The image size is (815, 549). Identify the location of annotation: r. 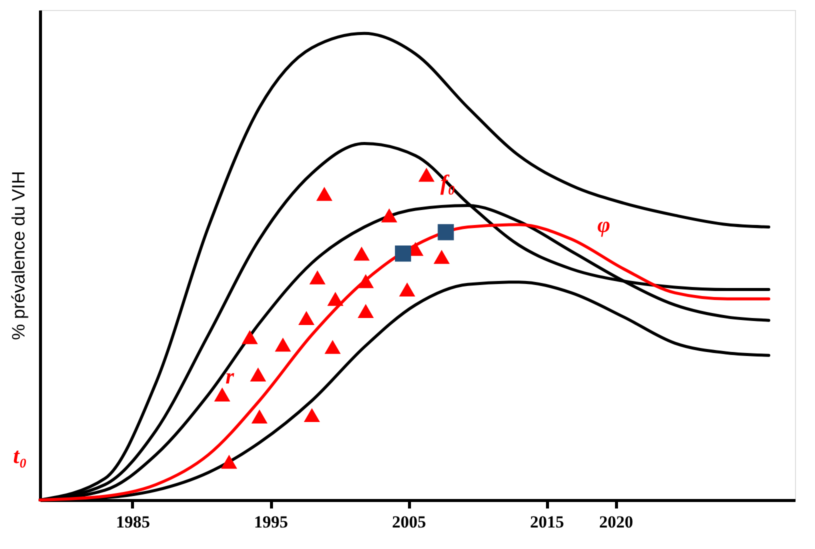
(230, 376).